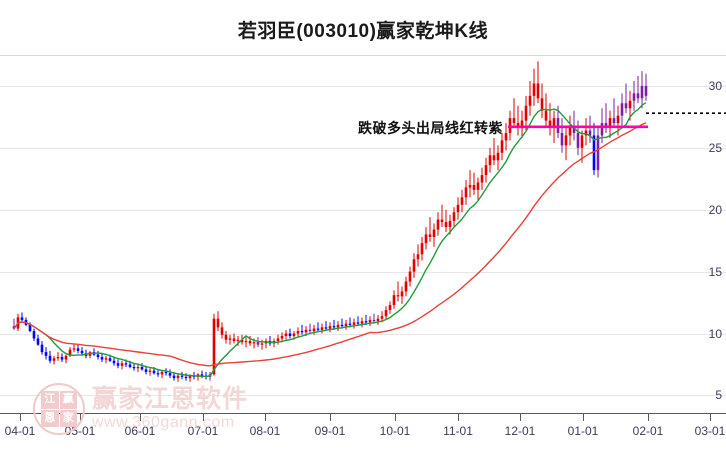  I want to click on y-axis-label: 15, so click(715, 271).